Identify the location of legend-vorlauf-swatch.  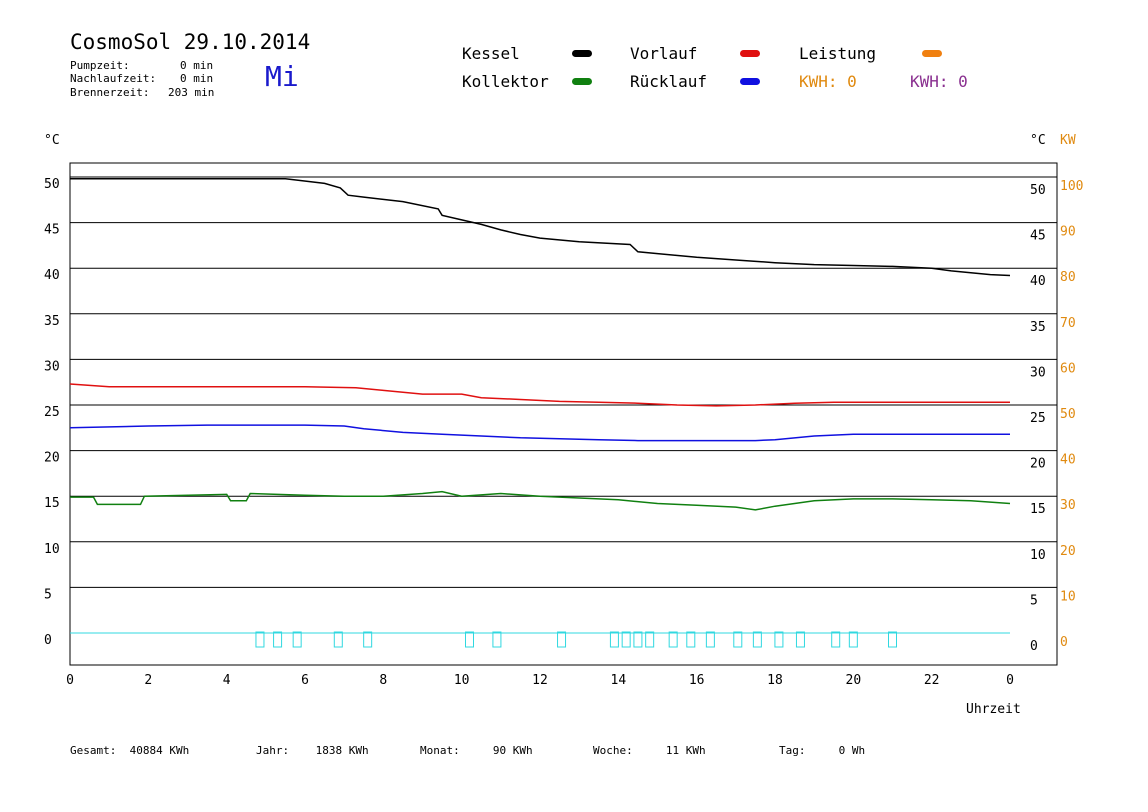
(750, 53).